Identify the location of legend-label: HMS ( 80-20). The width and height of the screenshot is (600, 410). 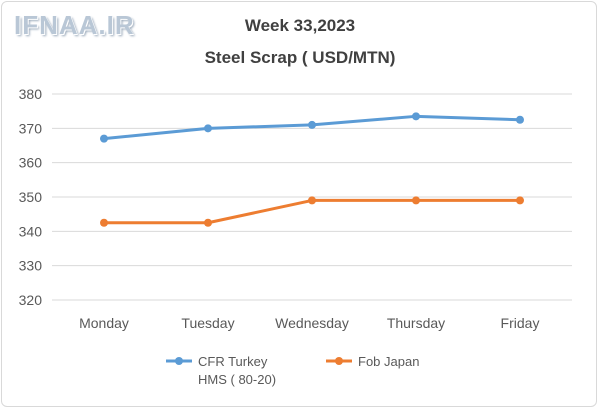
(237, 379).